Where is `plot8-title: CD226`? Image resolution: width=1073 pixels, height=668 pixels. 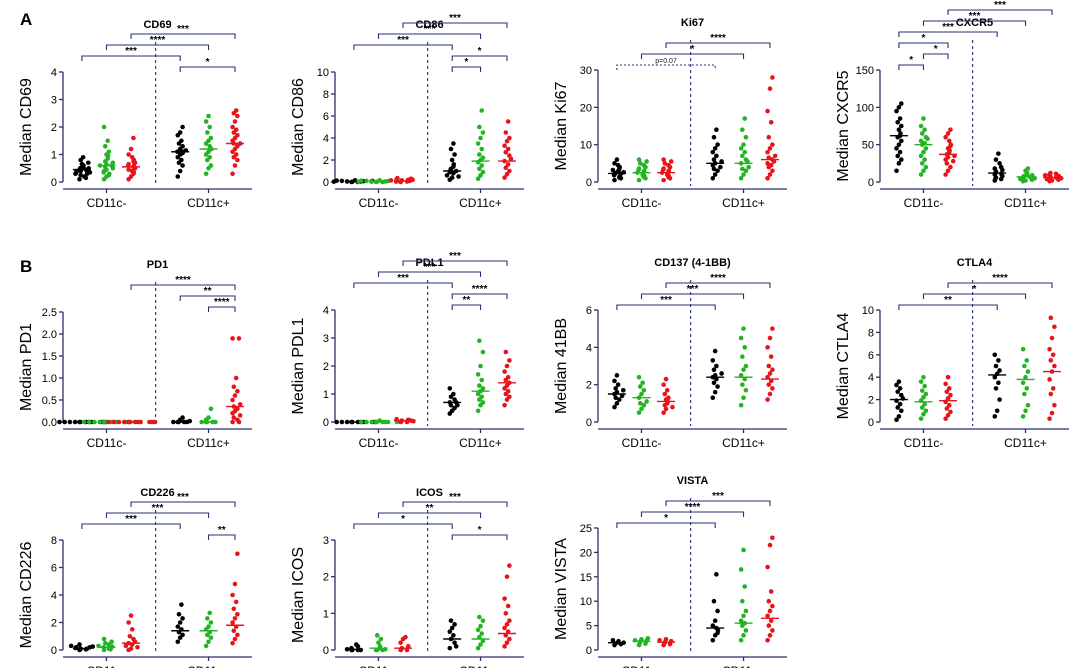 plot8-title: CD226 is located at coordinates (157, 493).